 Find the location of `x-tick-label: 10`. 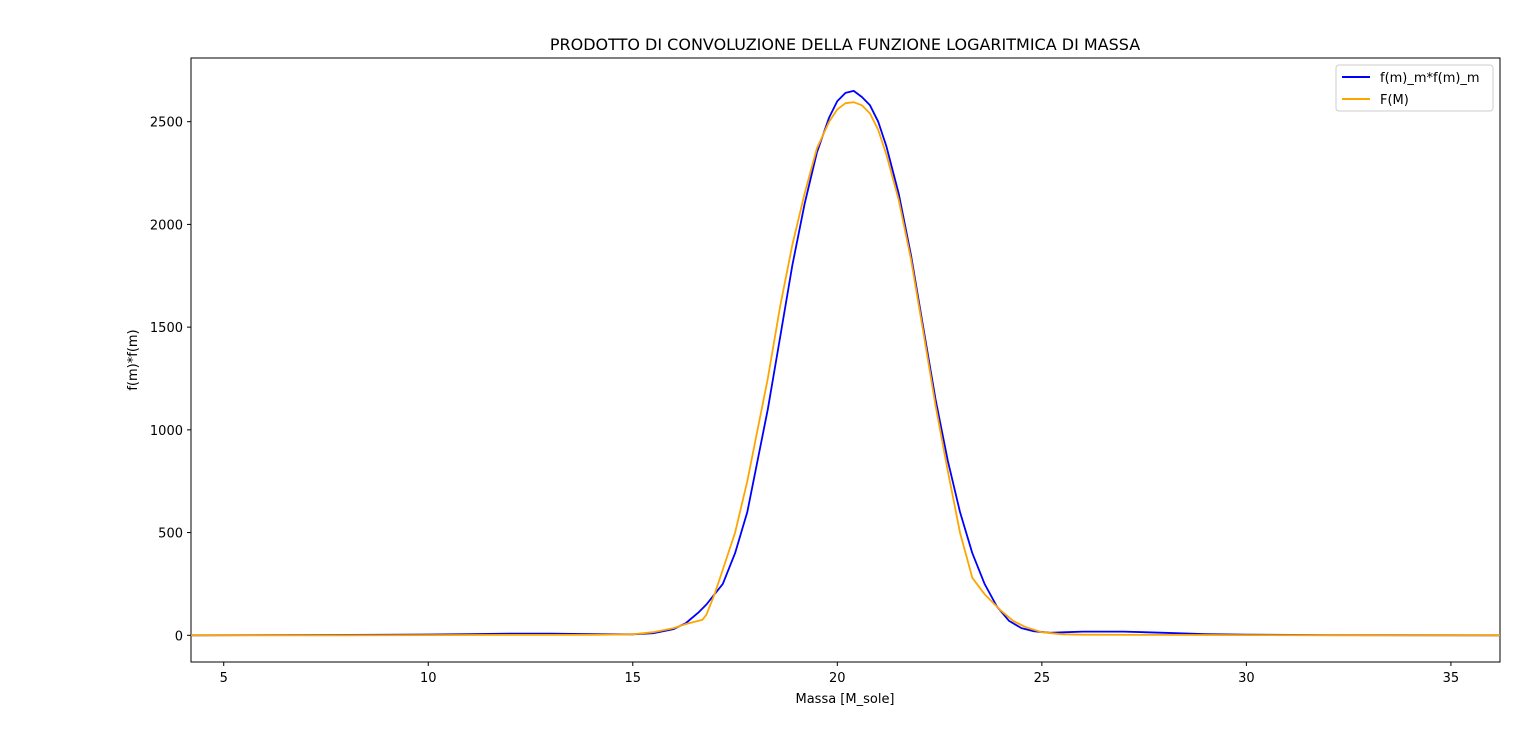

x-tick-label: 10 is located at coordinates (428, 678).